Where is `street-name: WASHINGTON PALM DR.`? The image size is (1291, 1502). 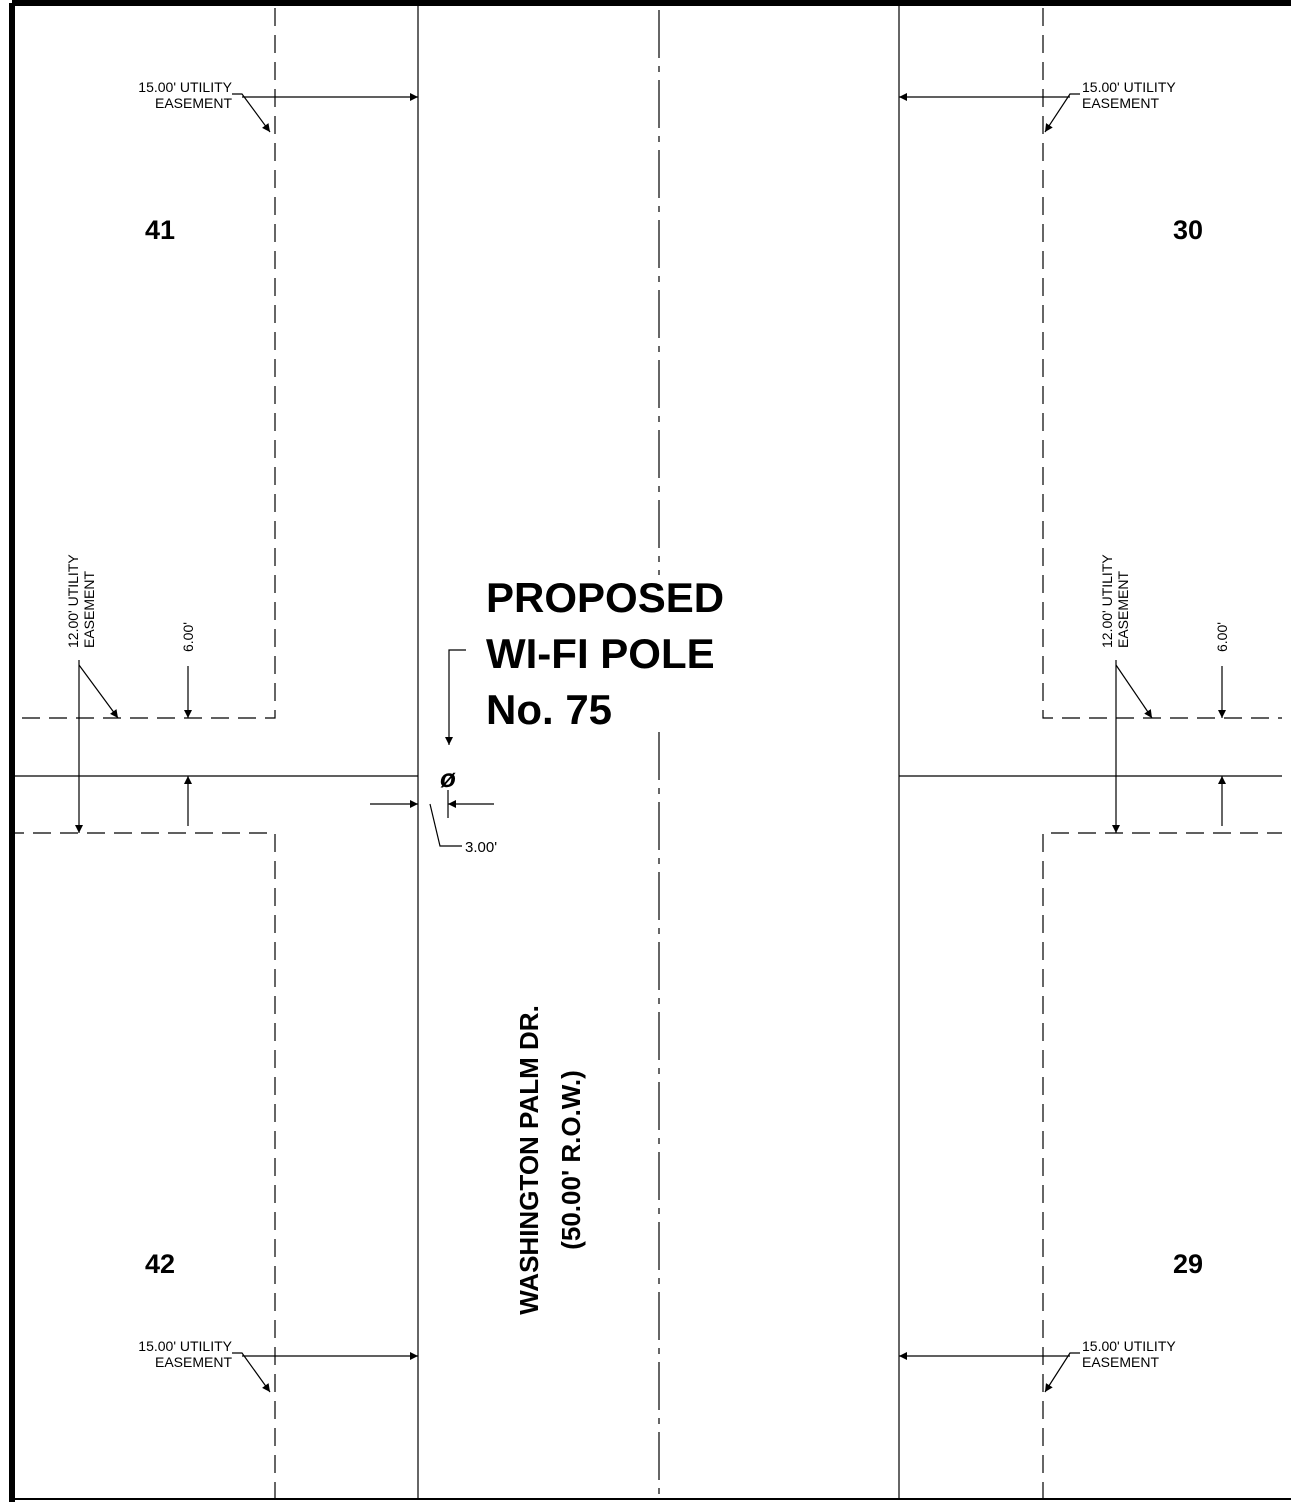 street-name: WASHINGTON PALM DR. is located at coordinates (529, 1160).